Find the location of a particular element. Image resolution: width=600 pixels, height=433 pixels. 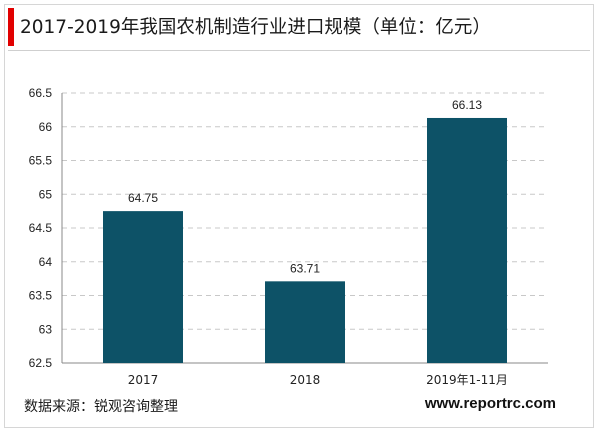

title-divider is located at coordinates (299, 50).